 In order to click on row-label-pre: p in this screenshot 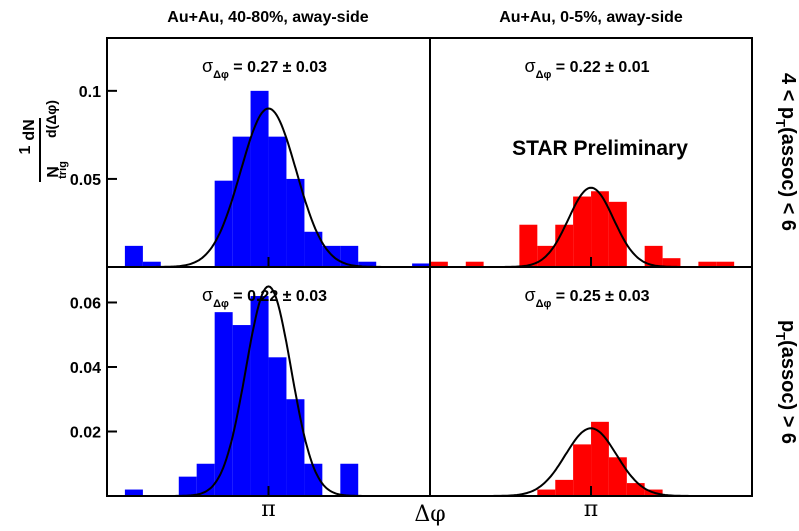, I will do `click(788, 326)`.